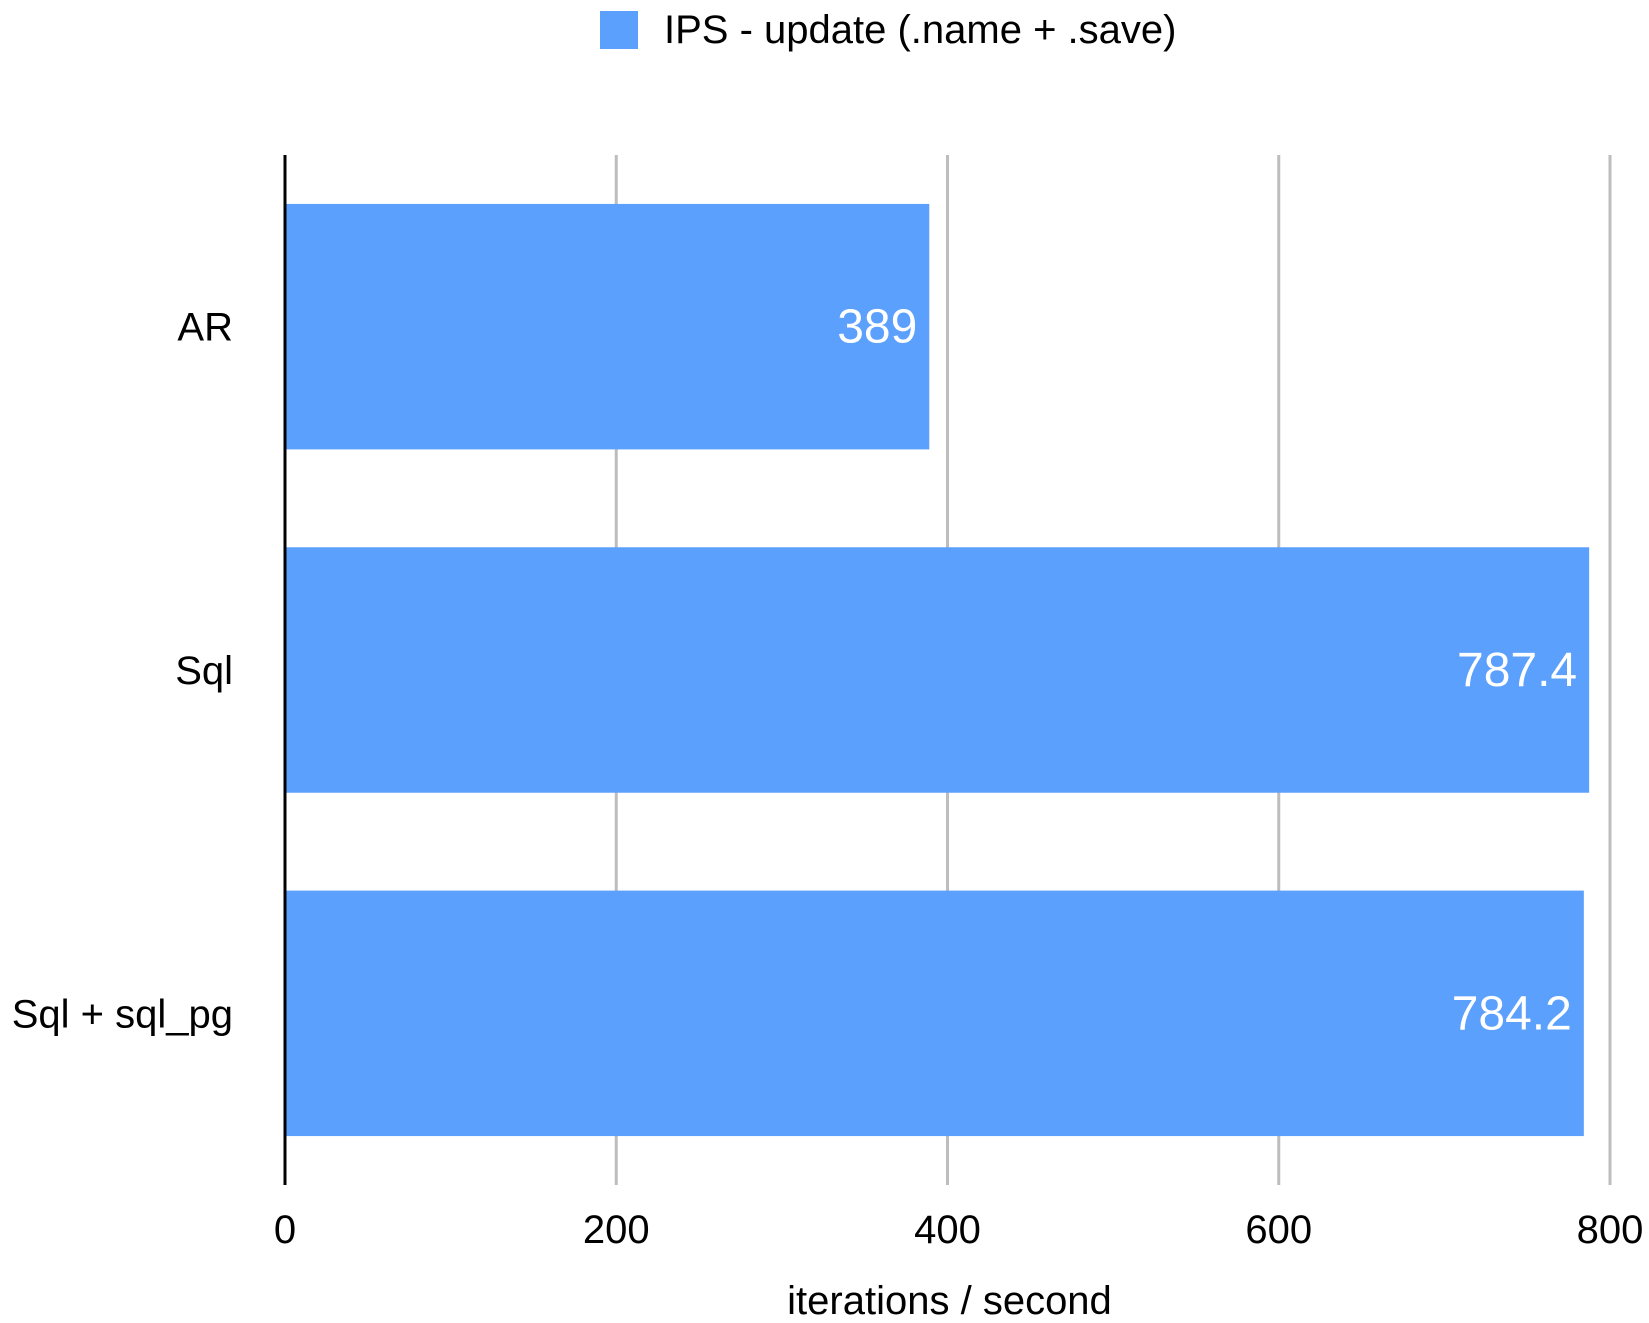  What do you see at coordinates (616, 1230) in the screenshot?
I see `x-tick-label: 200` at bounding box center [616, 1230].